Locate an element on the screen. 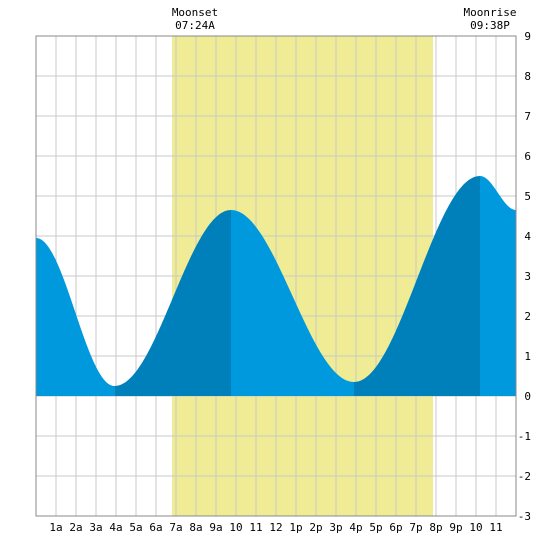 This screenshot has height=550, width=550. x-tick-label: 4p is located at coordinates (355, 527).